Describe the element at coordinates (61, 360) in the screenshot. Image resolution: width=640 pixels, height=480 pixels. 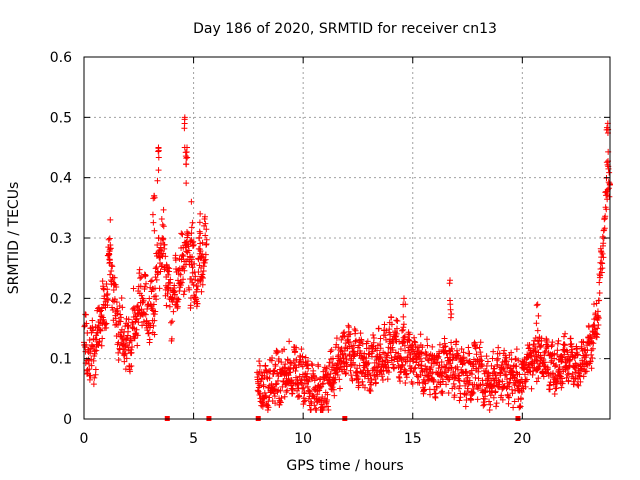
I see `y-tick-label: 0.1` at that location.